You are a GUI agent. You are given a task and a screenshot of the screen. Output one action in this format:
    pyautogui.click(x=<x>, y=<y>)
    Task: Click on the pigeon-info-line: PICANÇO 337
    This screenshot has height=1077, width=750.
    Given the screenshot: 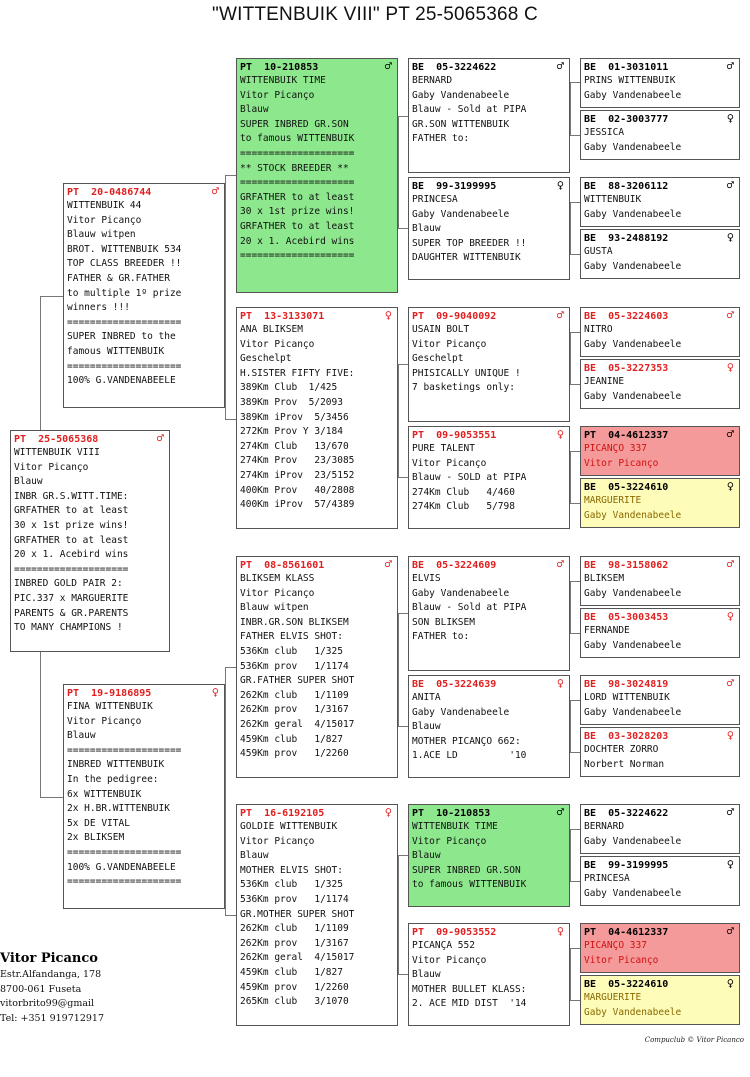 What is the action you would take?
    pyautogui.click(x=615, y=945)
    